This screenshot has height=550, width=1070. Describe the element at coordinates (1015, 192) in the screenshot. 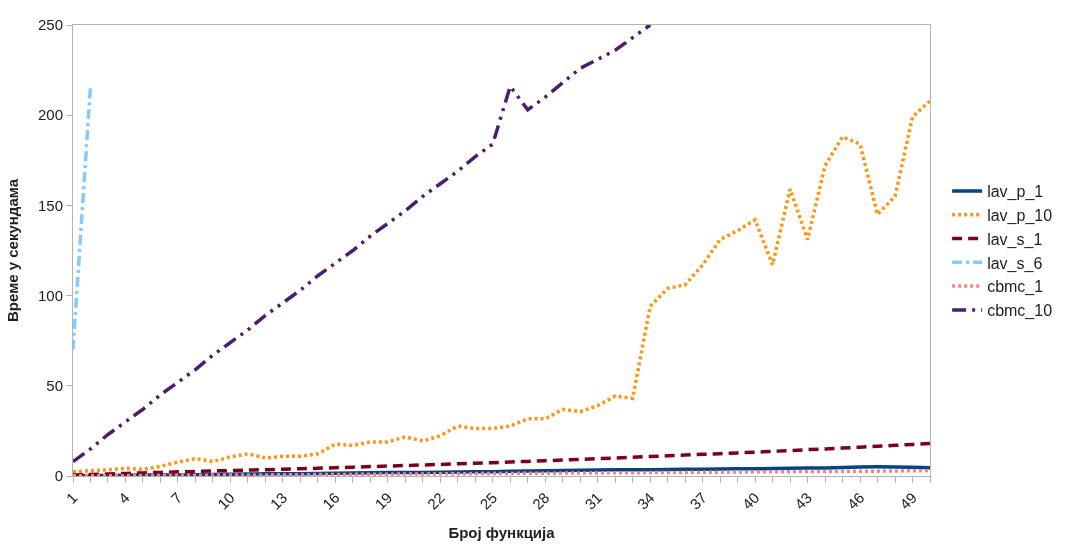

I see `legend-label: lav_p_1` at that location.